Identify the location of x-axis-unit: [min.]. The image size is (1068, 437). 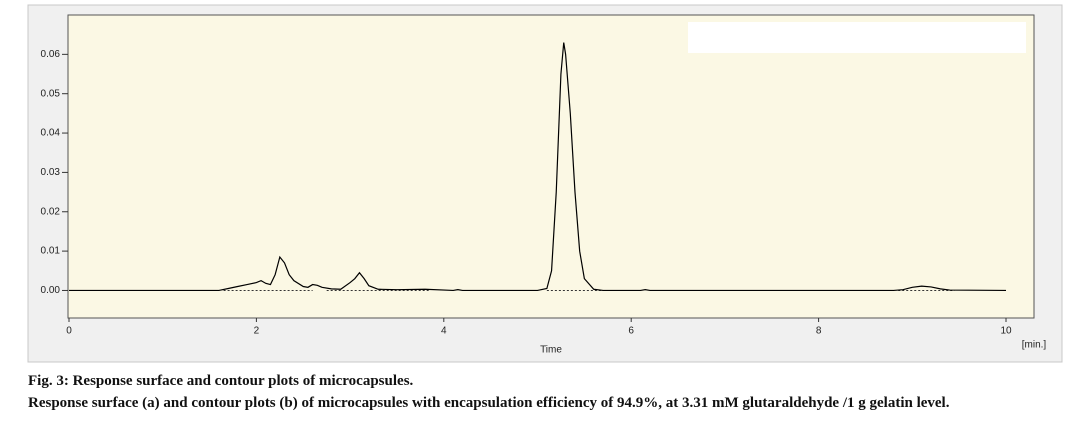
(1034, 345).